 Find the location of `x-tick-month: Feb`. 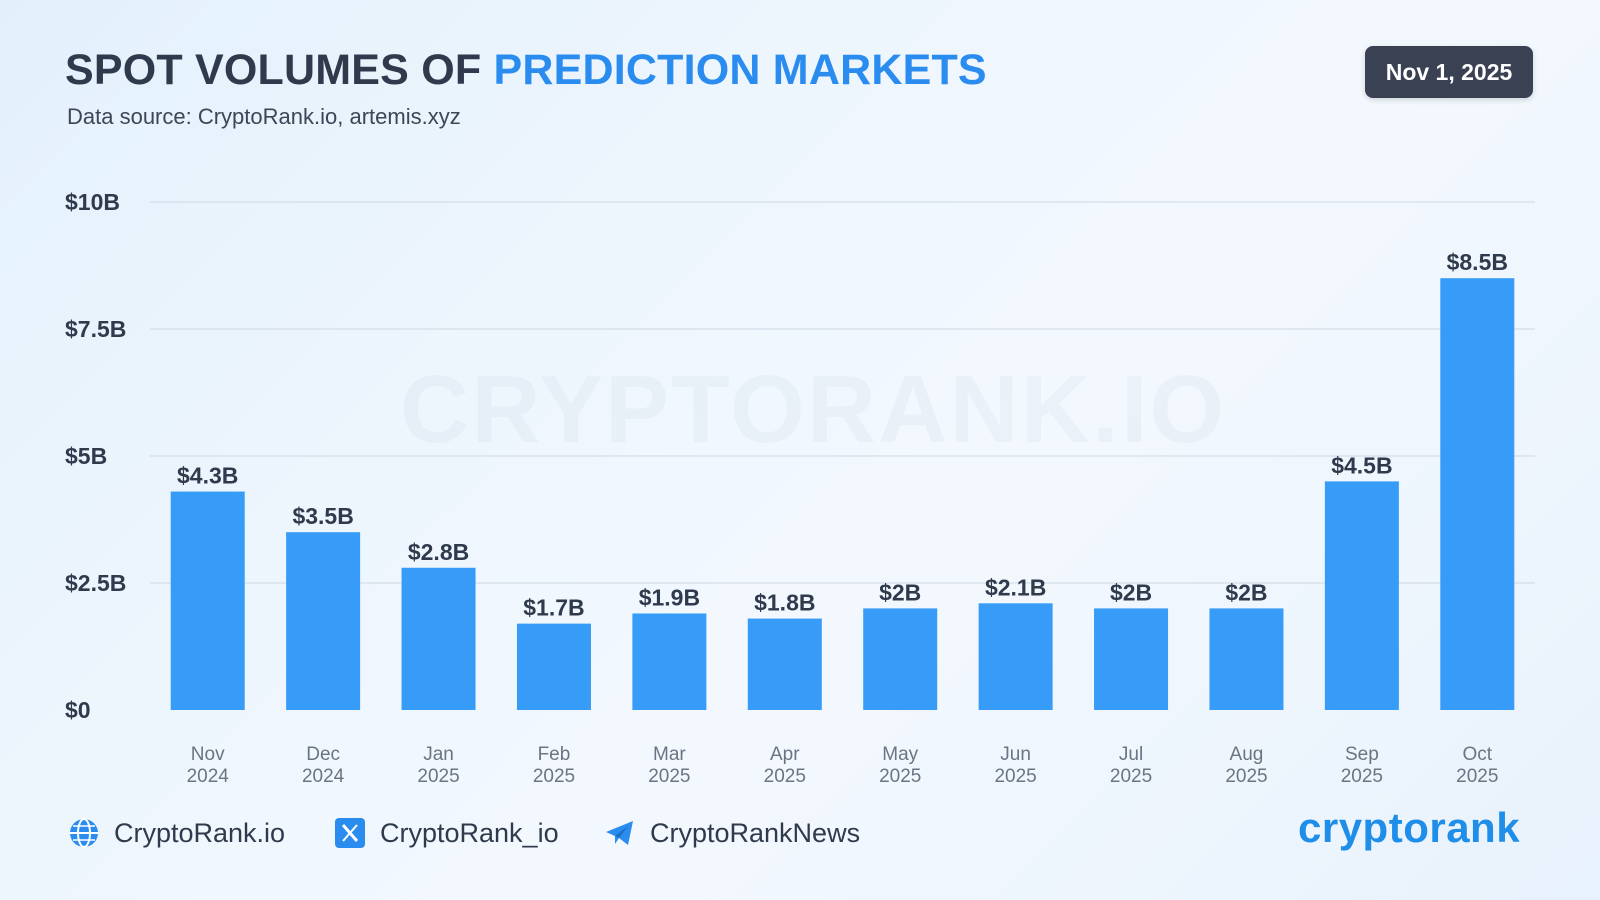

x-tick-month: Feb is located at coordinates (554, 754).